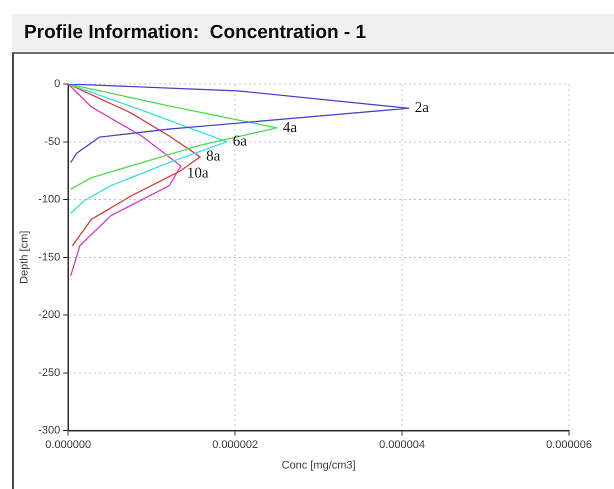 This screenshot has height=489, width=614. Describe the element at coordinates (49, 200) in the screenshot. I see `y-tick-label: -100` at that location.